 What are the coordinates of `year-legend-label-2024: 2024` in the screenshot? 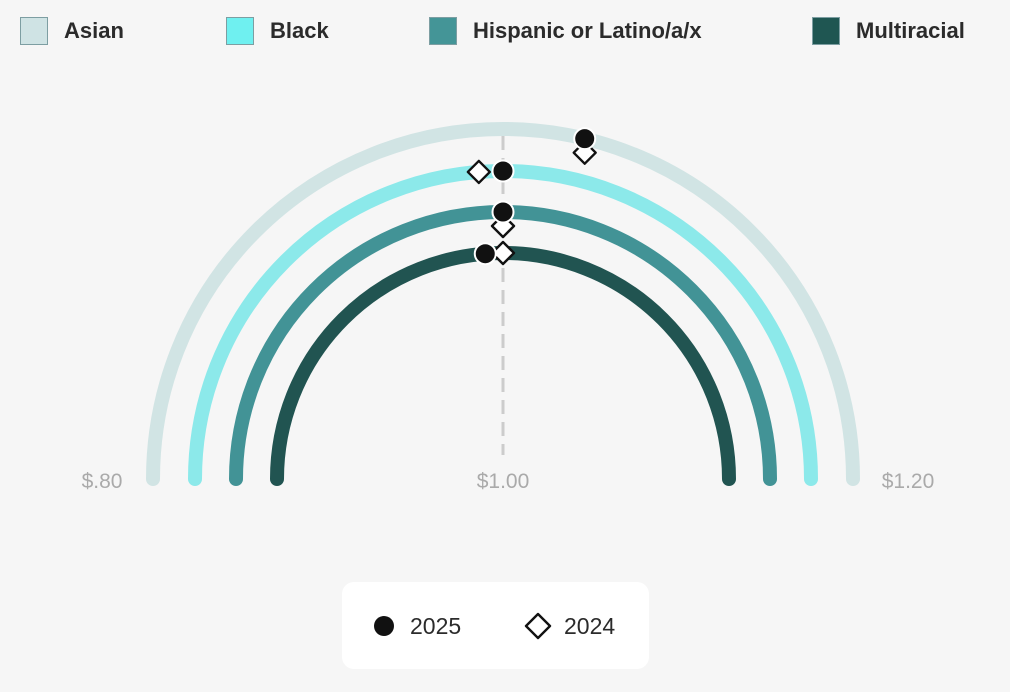 It's located at (590, 625).